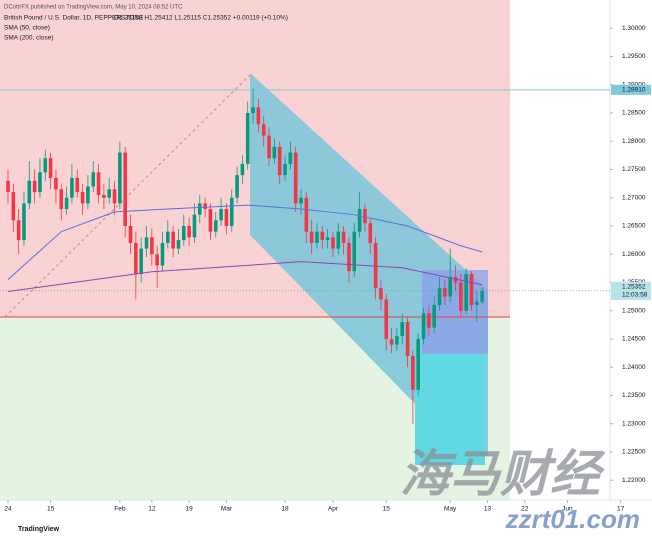  I want to click on y-tick-label: 1.24000, so click(634, 367).